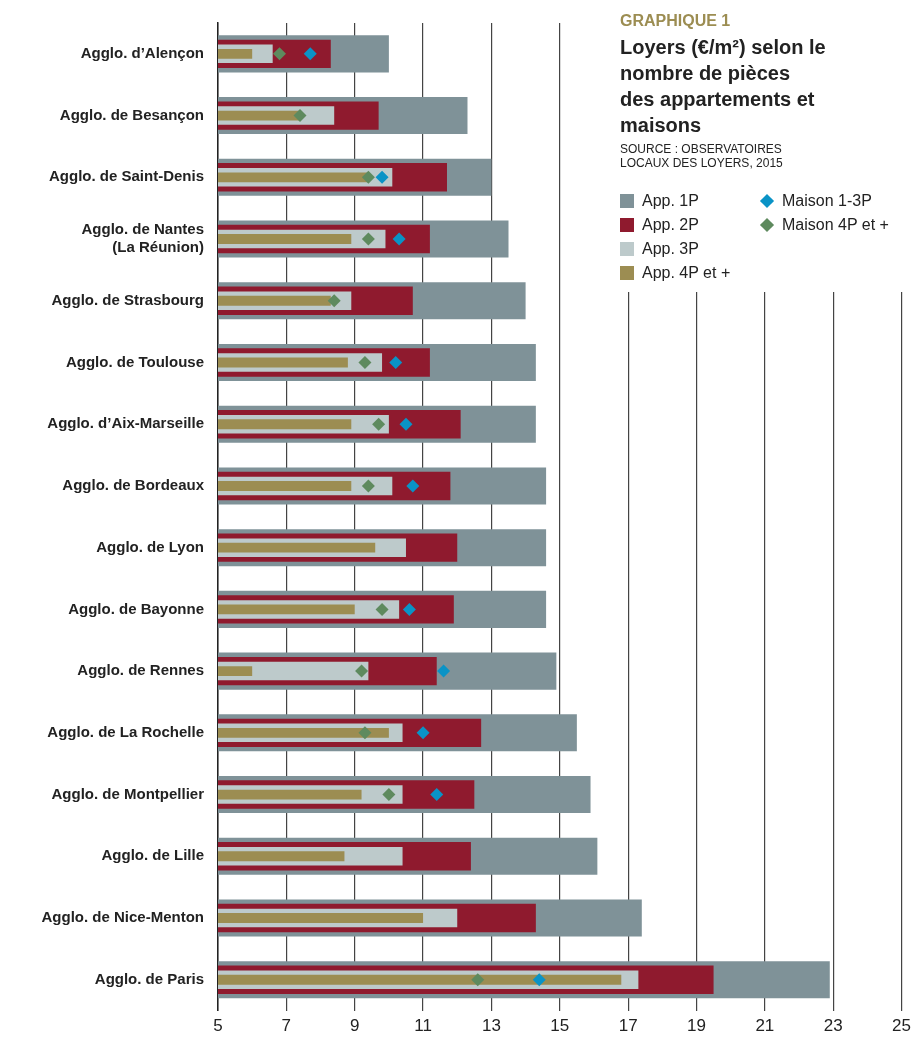 This screenshot has height=1049, width=917. Describe the element at coordinates (765, 1026) in the screenshot. I see `x-tick-label: 21` at that location.